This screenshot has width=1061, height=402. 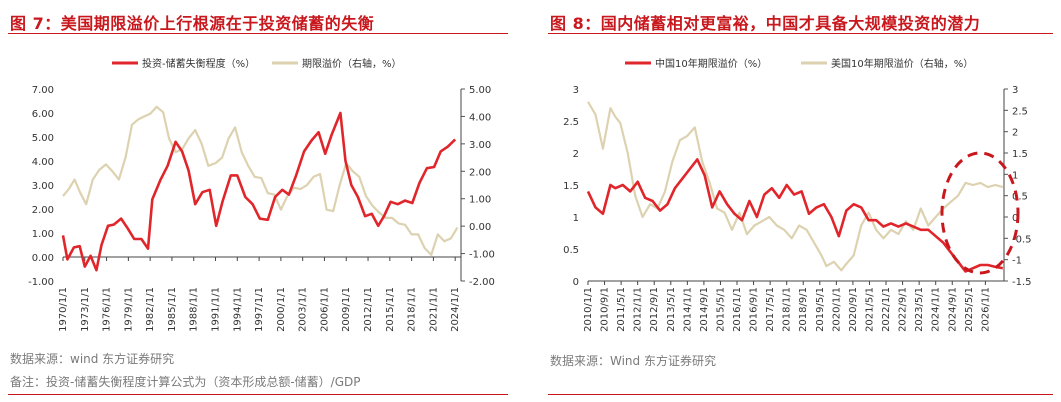 I want to click on y-right-tick-label: 2.00, so click(x=480, y=172).